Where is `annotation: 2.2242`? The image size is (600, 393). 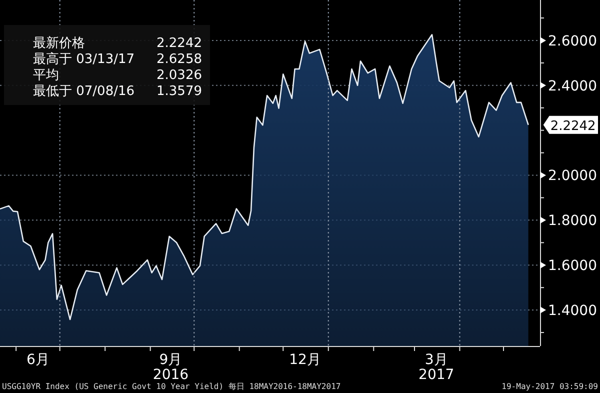 annotation: 2.2242 is located at coordinates (573, 126).